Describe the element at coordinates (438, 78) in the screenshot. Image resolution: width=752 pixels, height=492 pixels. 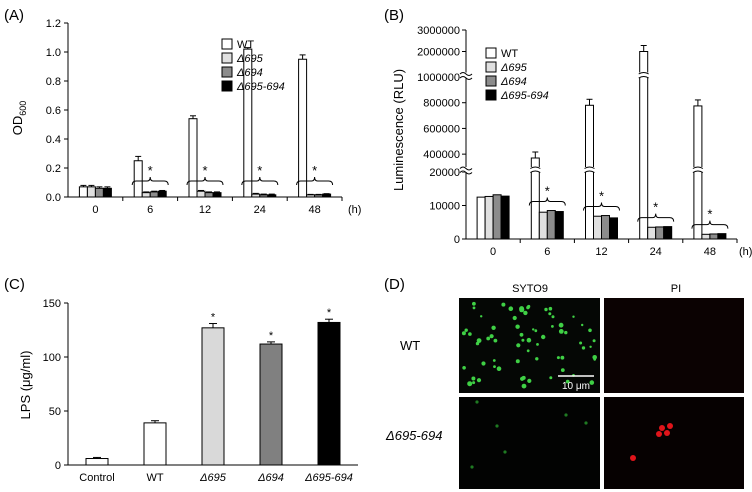
I see `y-tick-label: 1000000` at that location.